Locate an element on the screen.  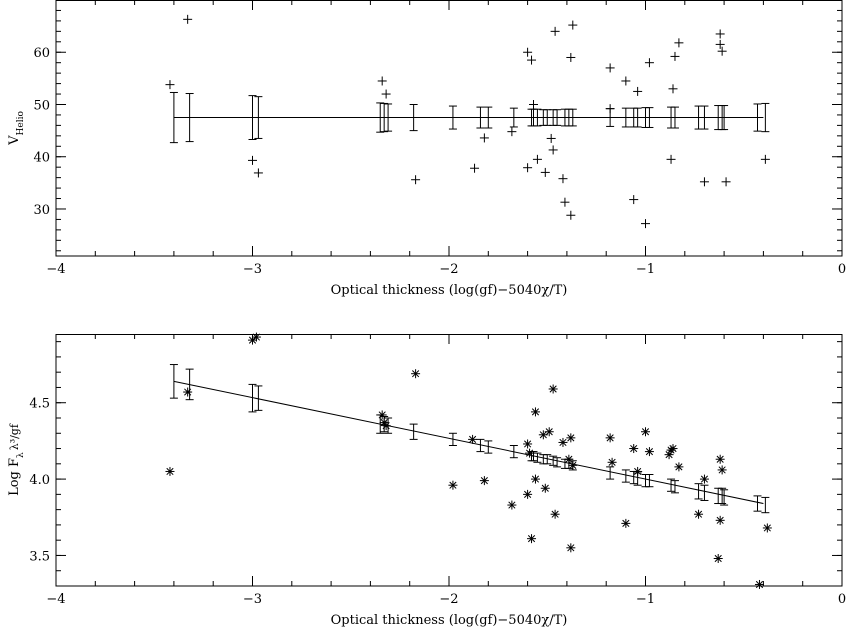
y-axis-label: VHelio is located at coordinates (16, 128).